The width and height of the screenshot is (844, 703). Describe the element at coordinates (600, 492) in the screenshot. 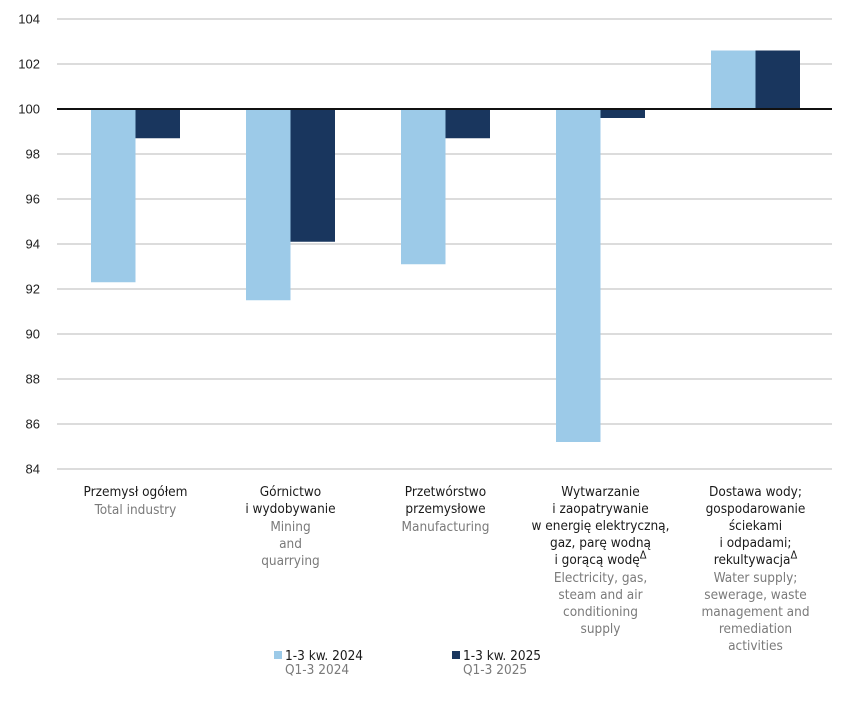

I see `category-label-pl-line: Wytwarzanie` at that location.